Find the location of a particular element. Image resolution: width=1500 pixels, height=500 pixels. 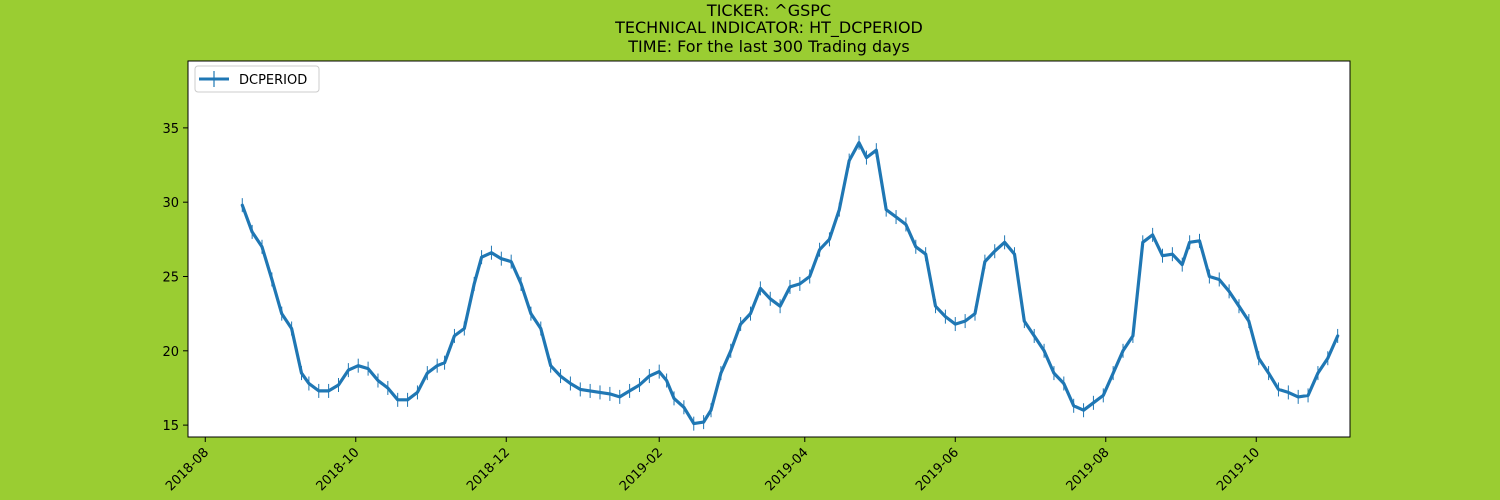

x-tick-label: 2019-10 is located at coordinates (1238, 469).